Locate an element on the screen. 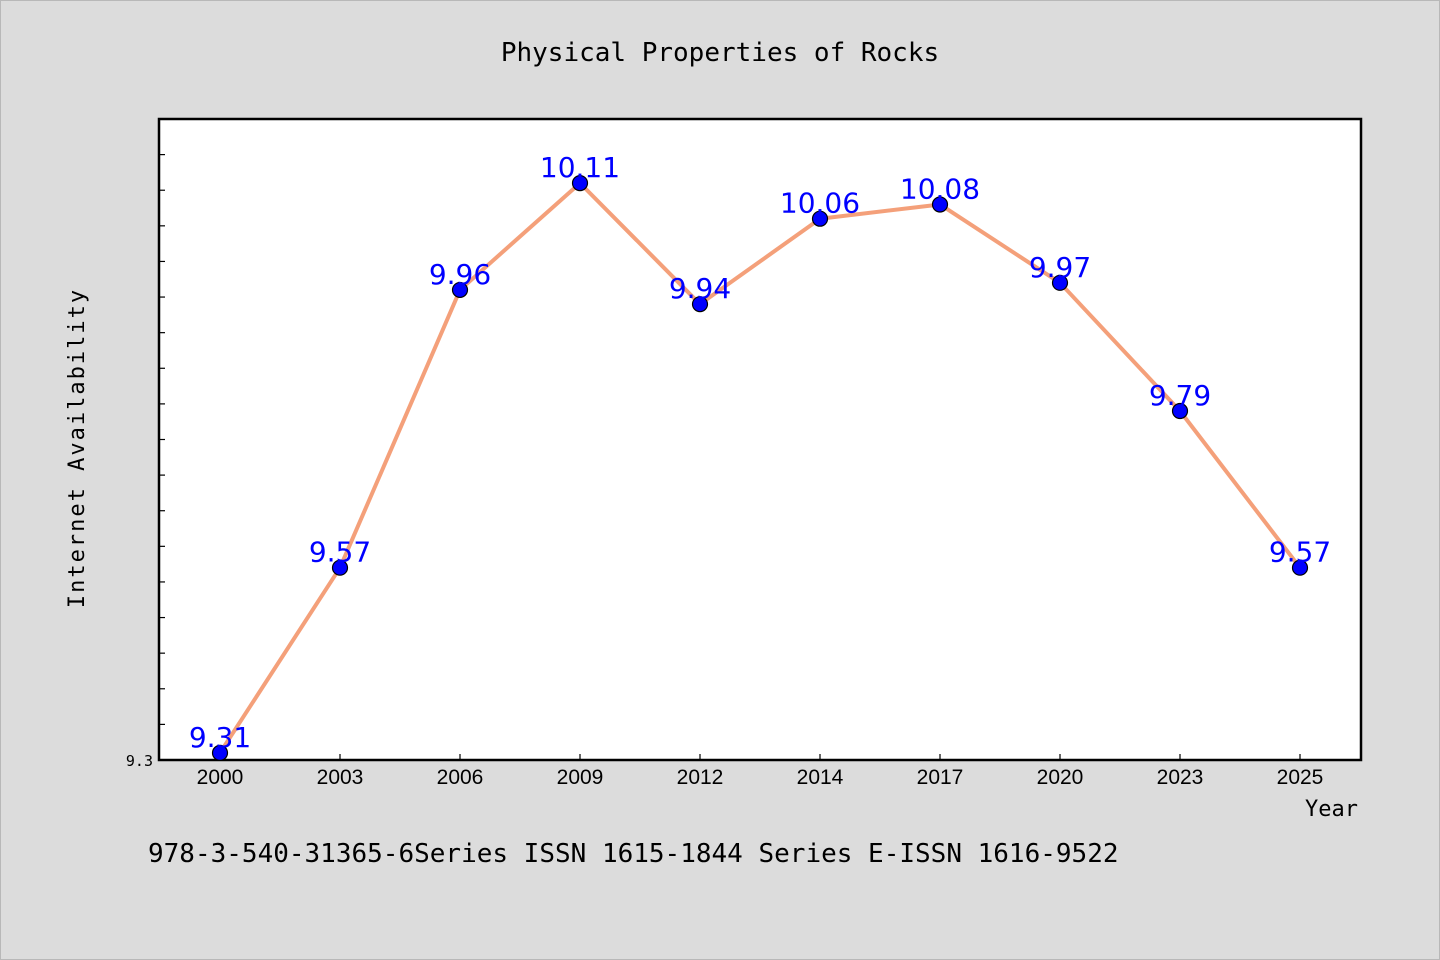 The width and height of the screenshot is (1440, 960). x-tick-label: 2003 is located at coordinates (340, 777).